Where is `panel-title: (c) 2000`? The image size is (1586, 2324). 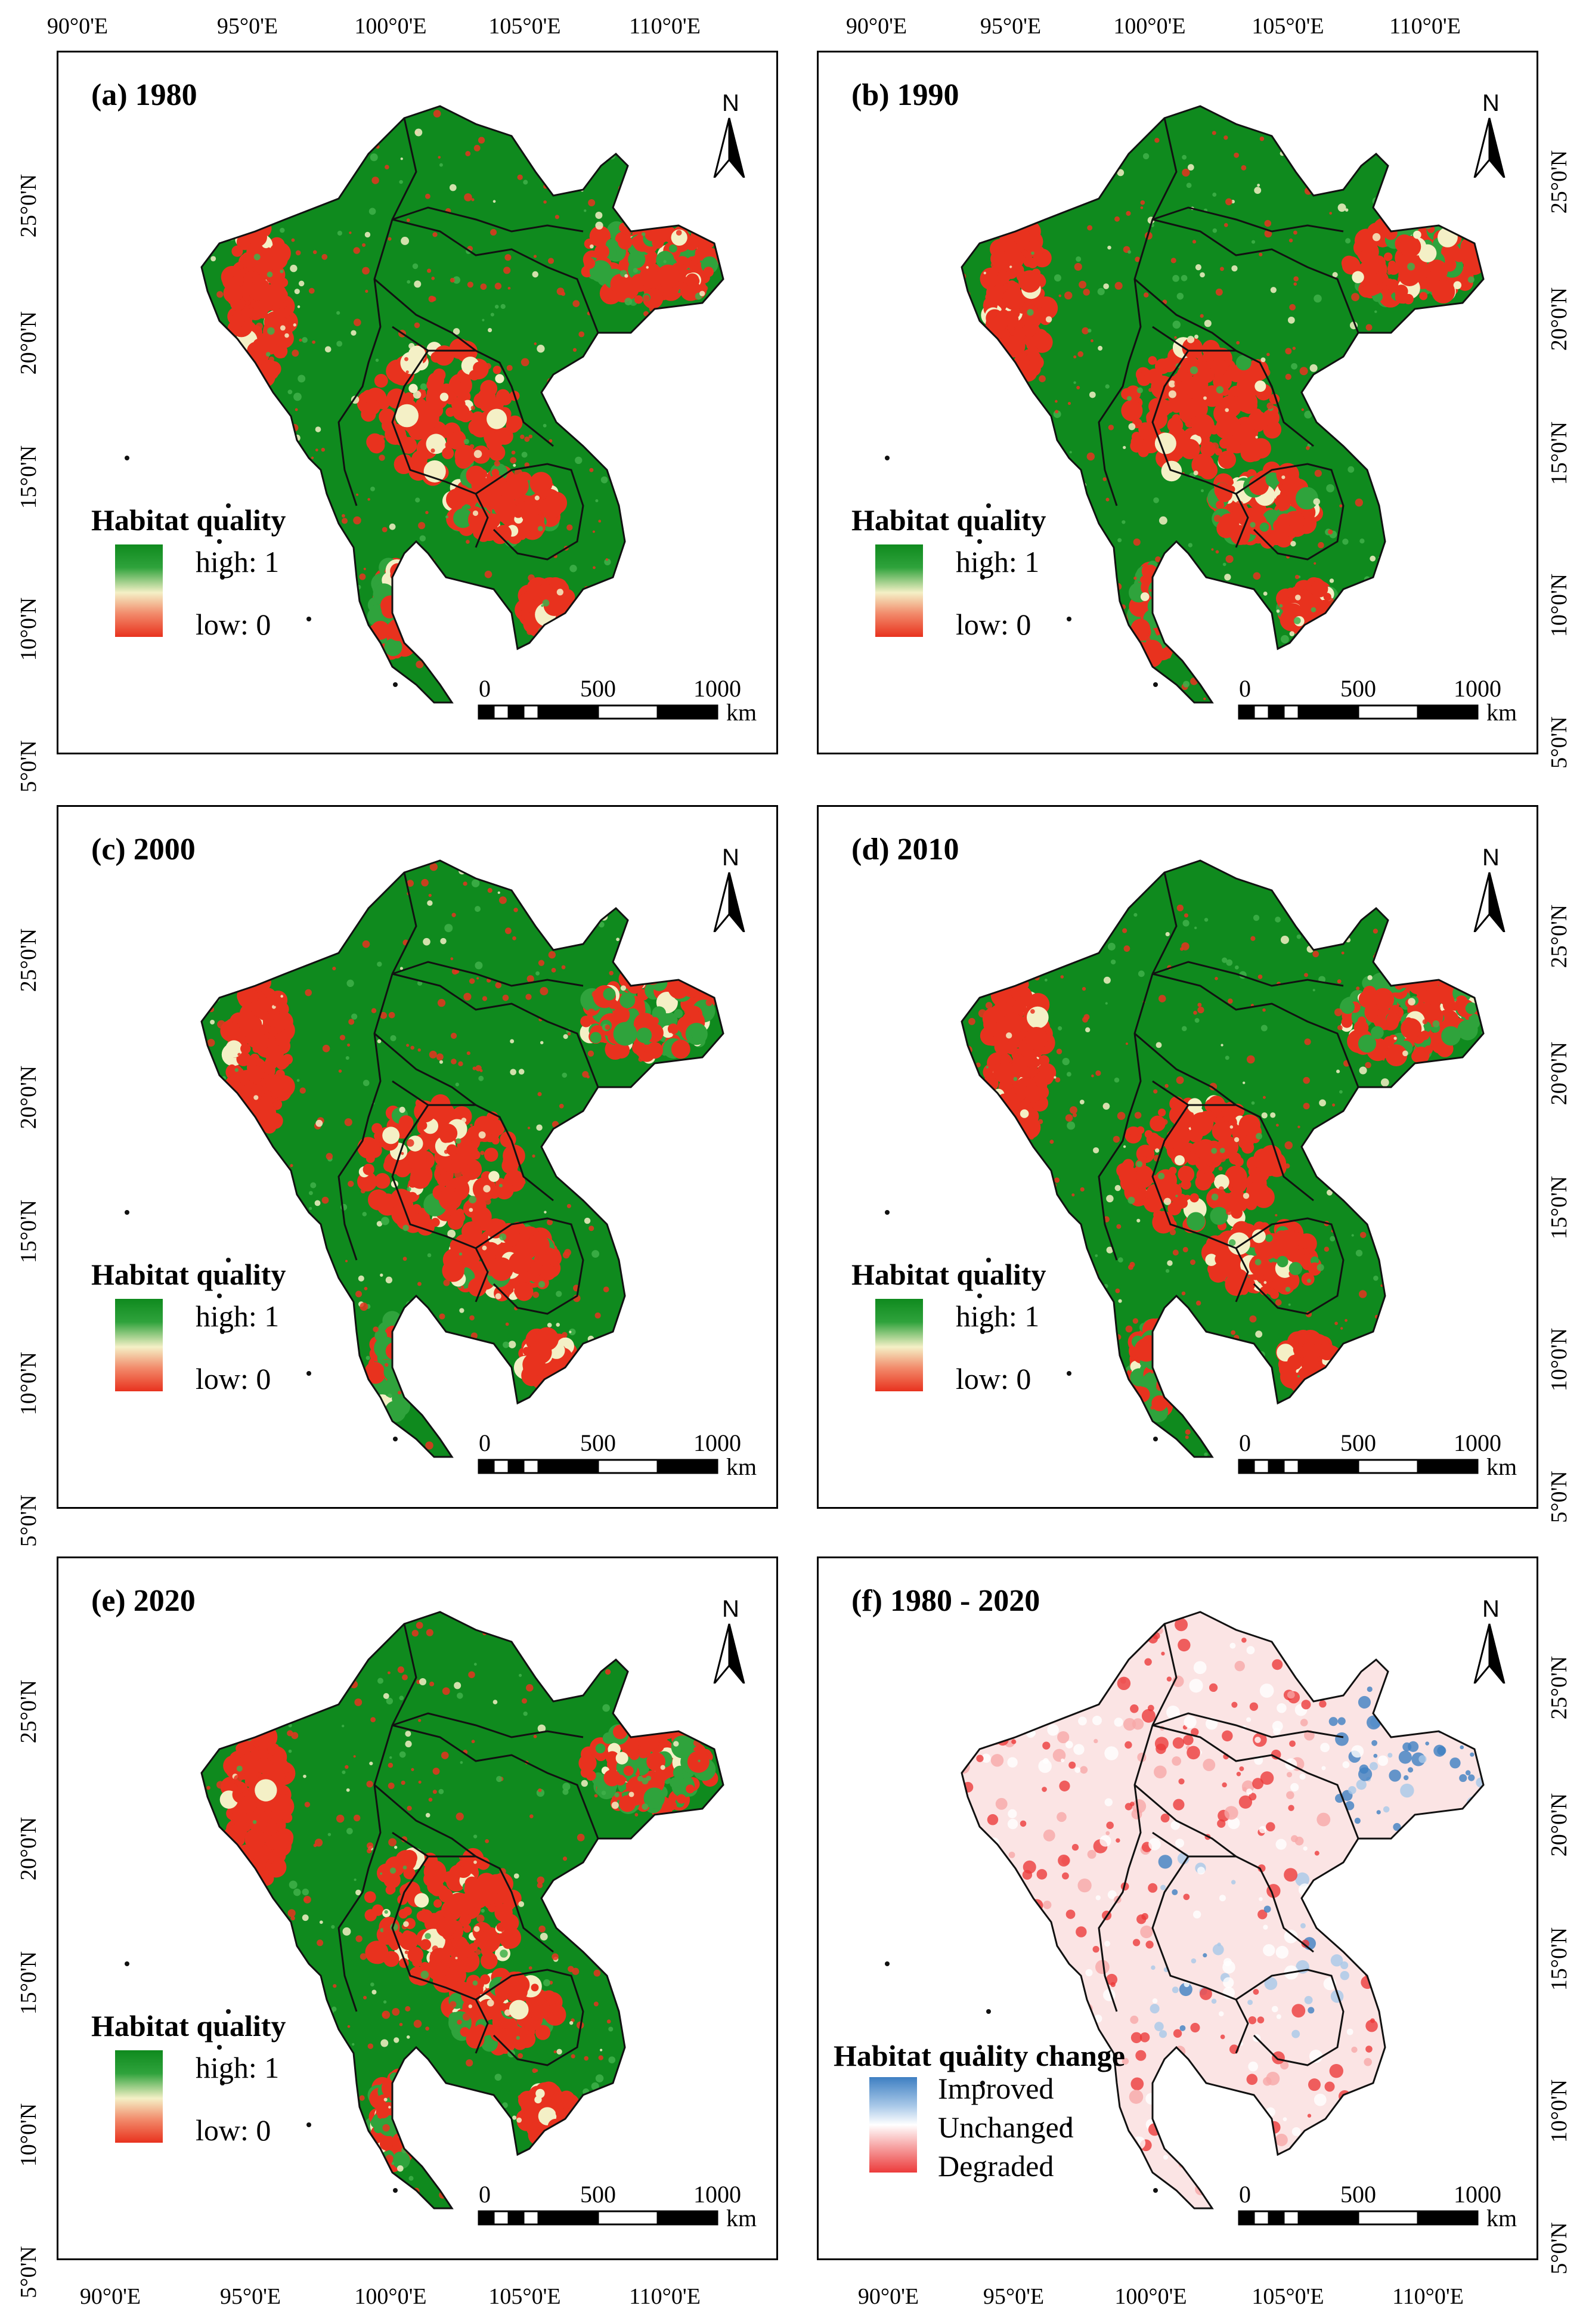
panel-title: (c) 2000 is located at coordinates (143, 850).